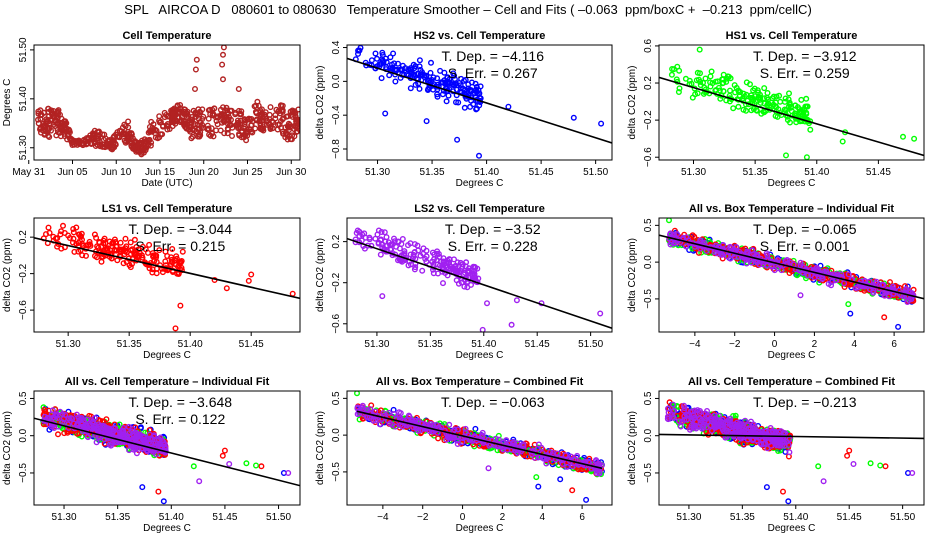 The height and width of the screenshot is (540, 936). What do you see at coordinates (503, 517) in the screenshot?
I see `x-tick-label: 2` at bounding box center [503, 517].